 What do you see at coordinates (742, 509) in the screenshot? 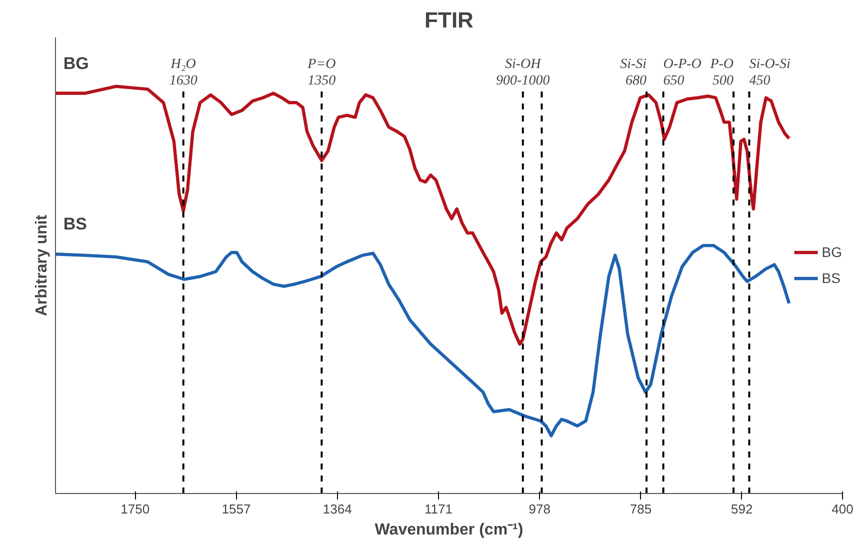
I see `x-tick-label: 592` at bounding box center [742, 509].